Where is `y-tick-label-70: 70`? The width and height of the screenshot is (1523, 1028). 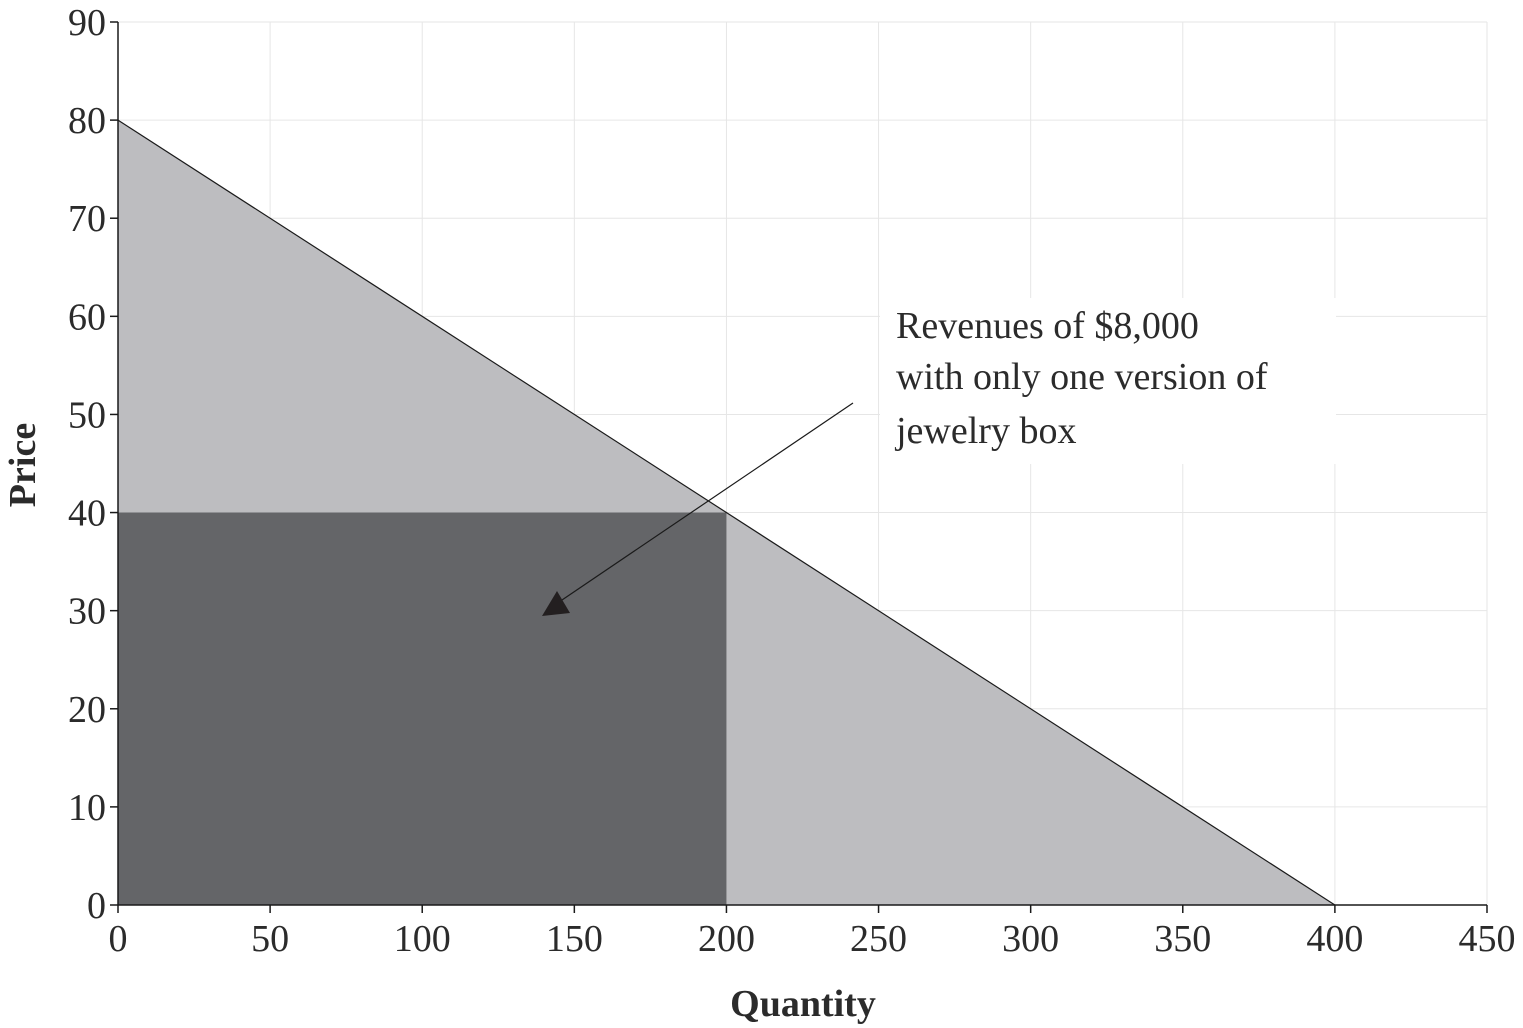
y-tick-label-70: 70 is located at coordinates (87, 219).